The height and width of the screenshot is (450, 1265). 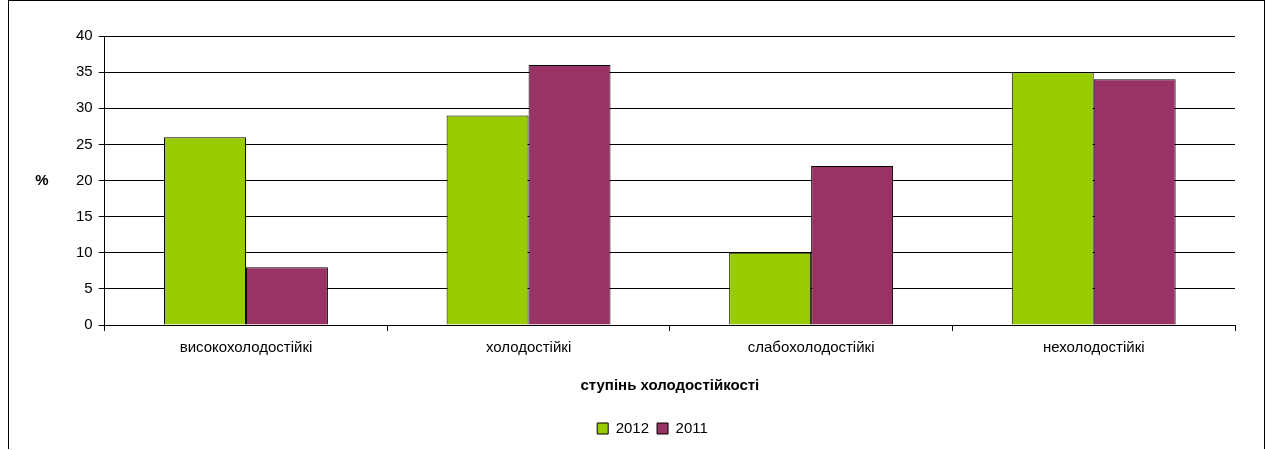 What do you see at coordinates (88, 288) in the screenshot?
I see `y-tick-label: 5` at bounding box center [88, 288].